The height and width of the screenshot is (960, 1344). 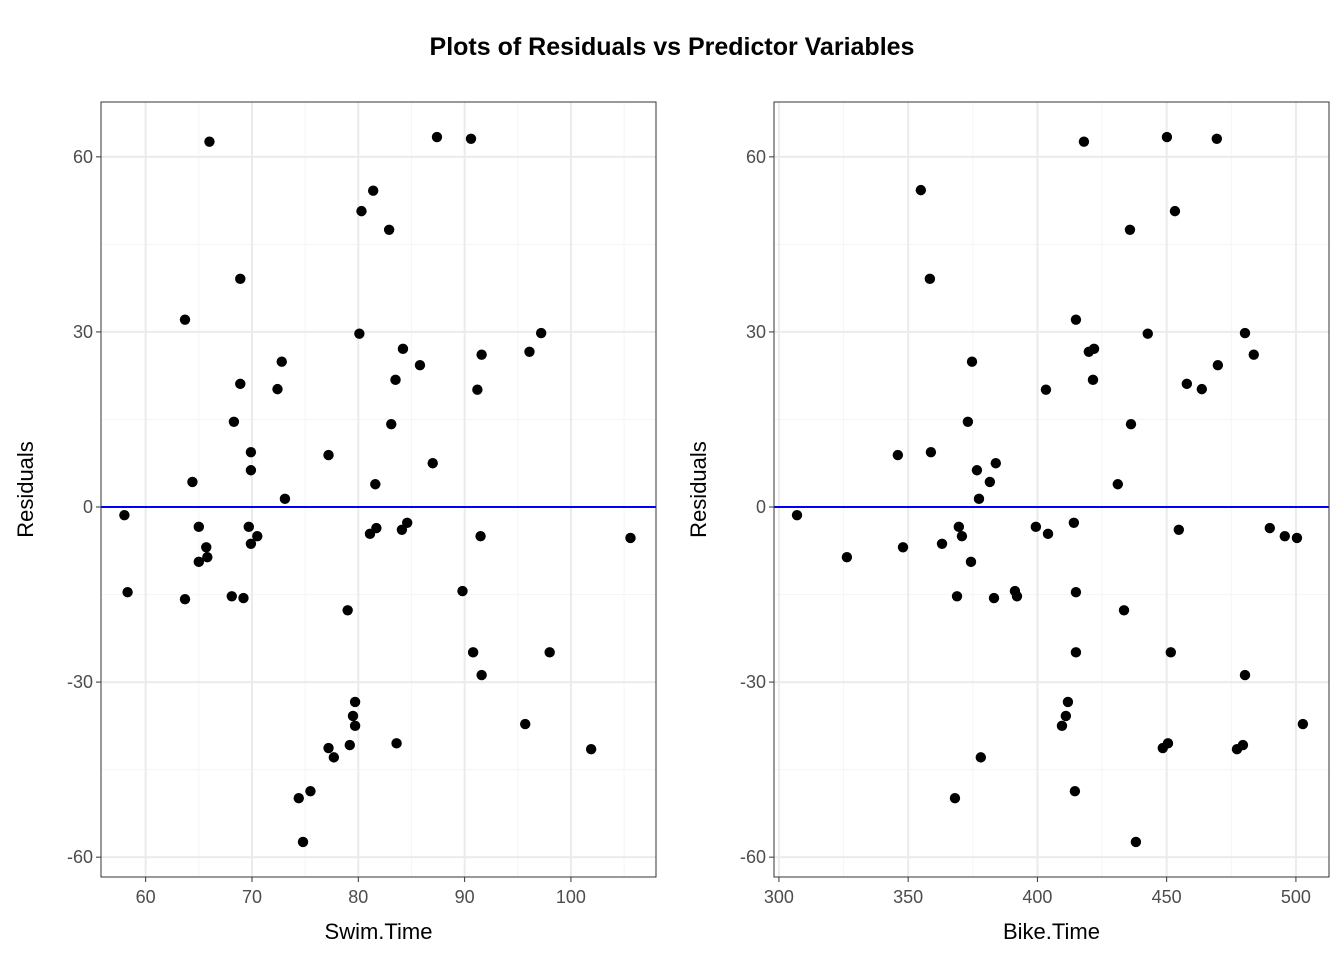 I want to click on x-tick-label: 300, so click(x=779, y=897).